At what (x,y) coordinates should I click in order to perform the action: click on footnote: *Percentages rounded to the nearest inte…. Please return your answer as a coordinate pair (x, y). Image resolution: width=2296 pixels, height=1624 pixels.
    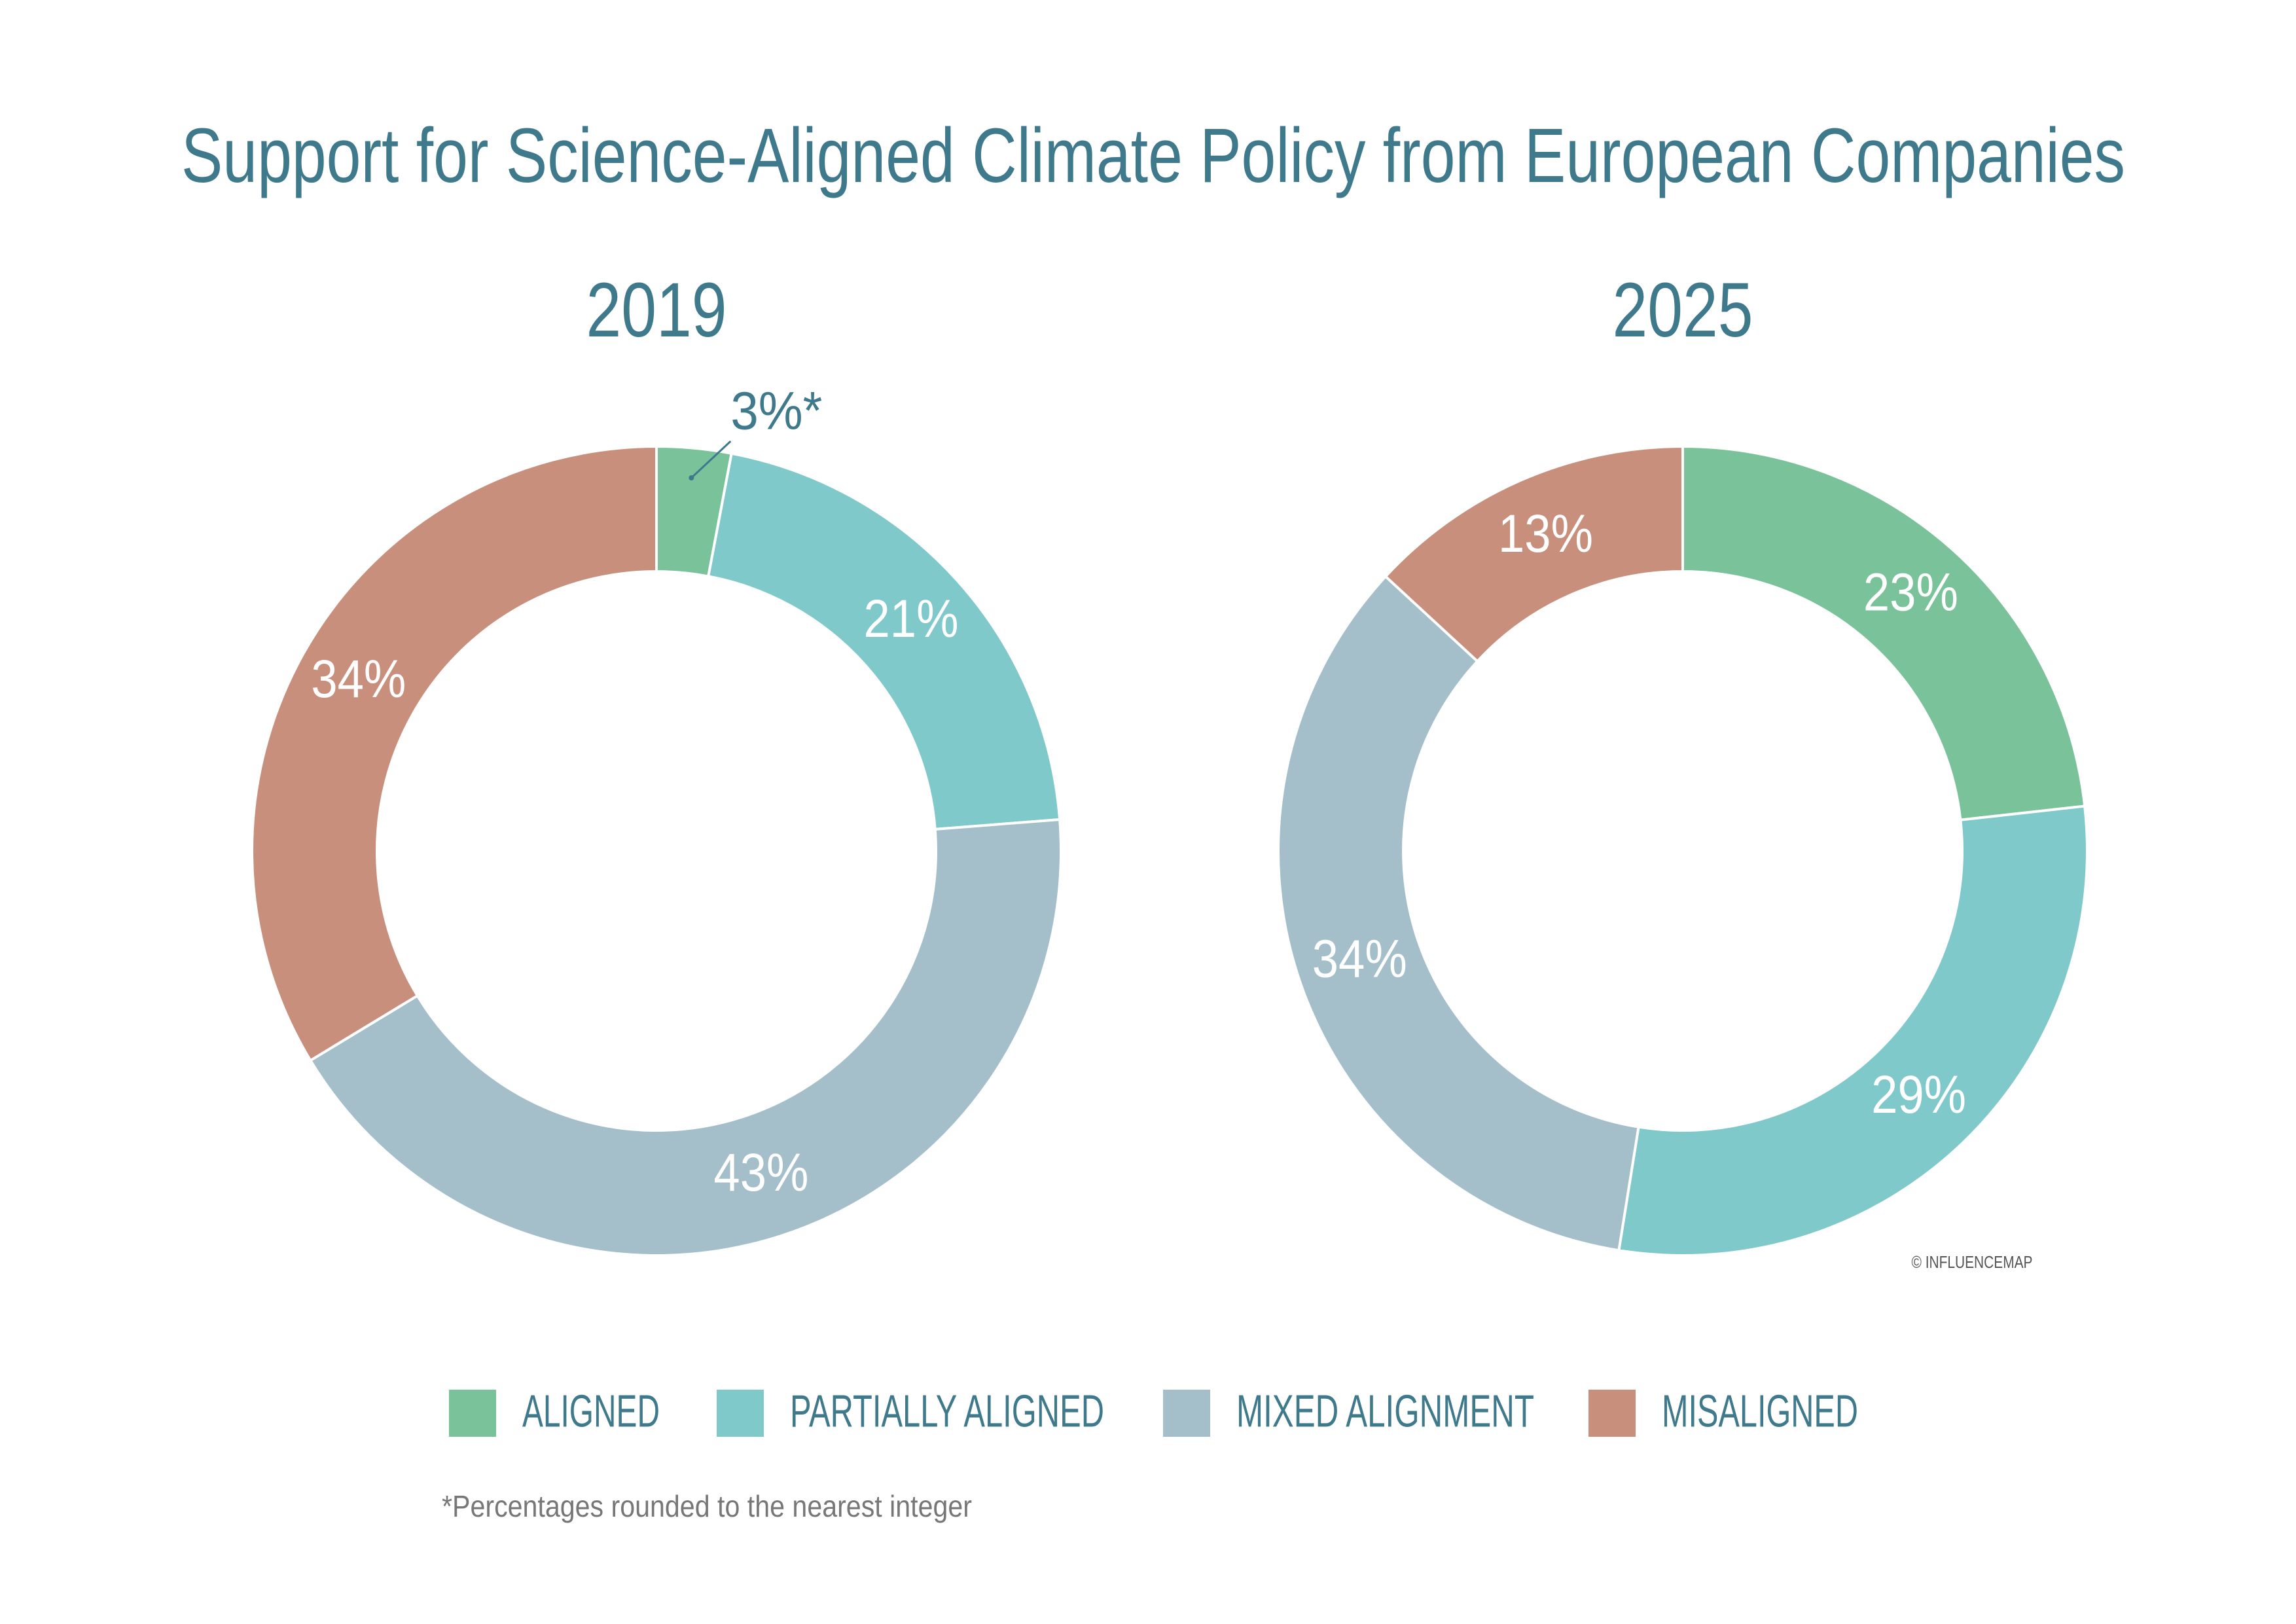
    Looking at the image, I should click on (707, 1506).